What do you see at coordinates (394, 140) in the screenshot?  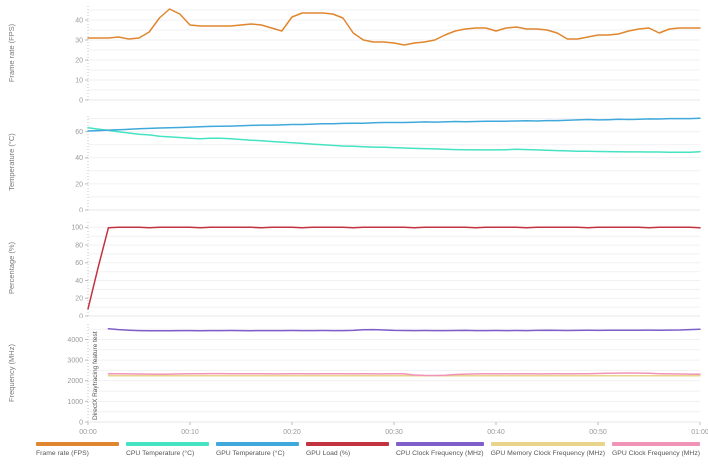 I see `series-line-cpu-temperature-c` at bounding box center [394, 140].